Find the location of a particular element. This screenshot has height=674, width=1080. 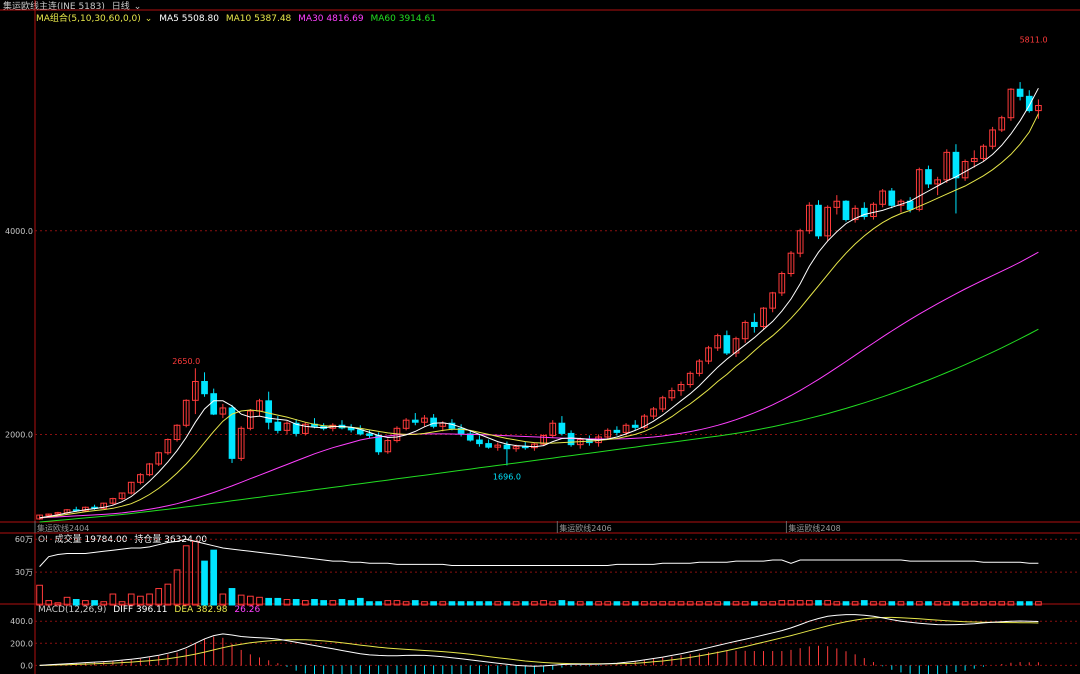

month-label: 集运欧线2408 is located at coordinates (814, 528).